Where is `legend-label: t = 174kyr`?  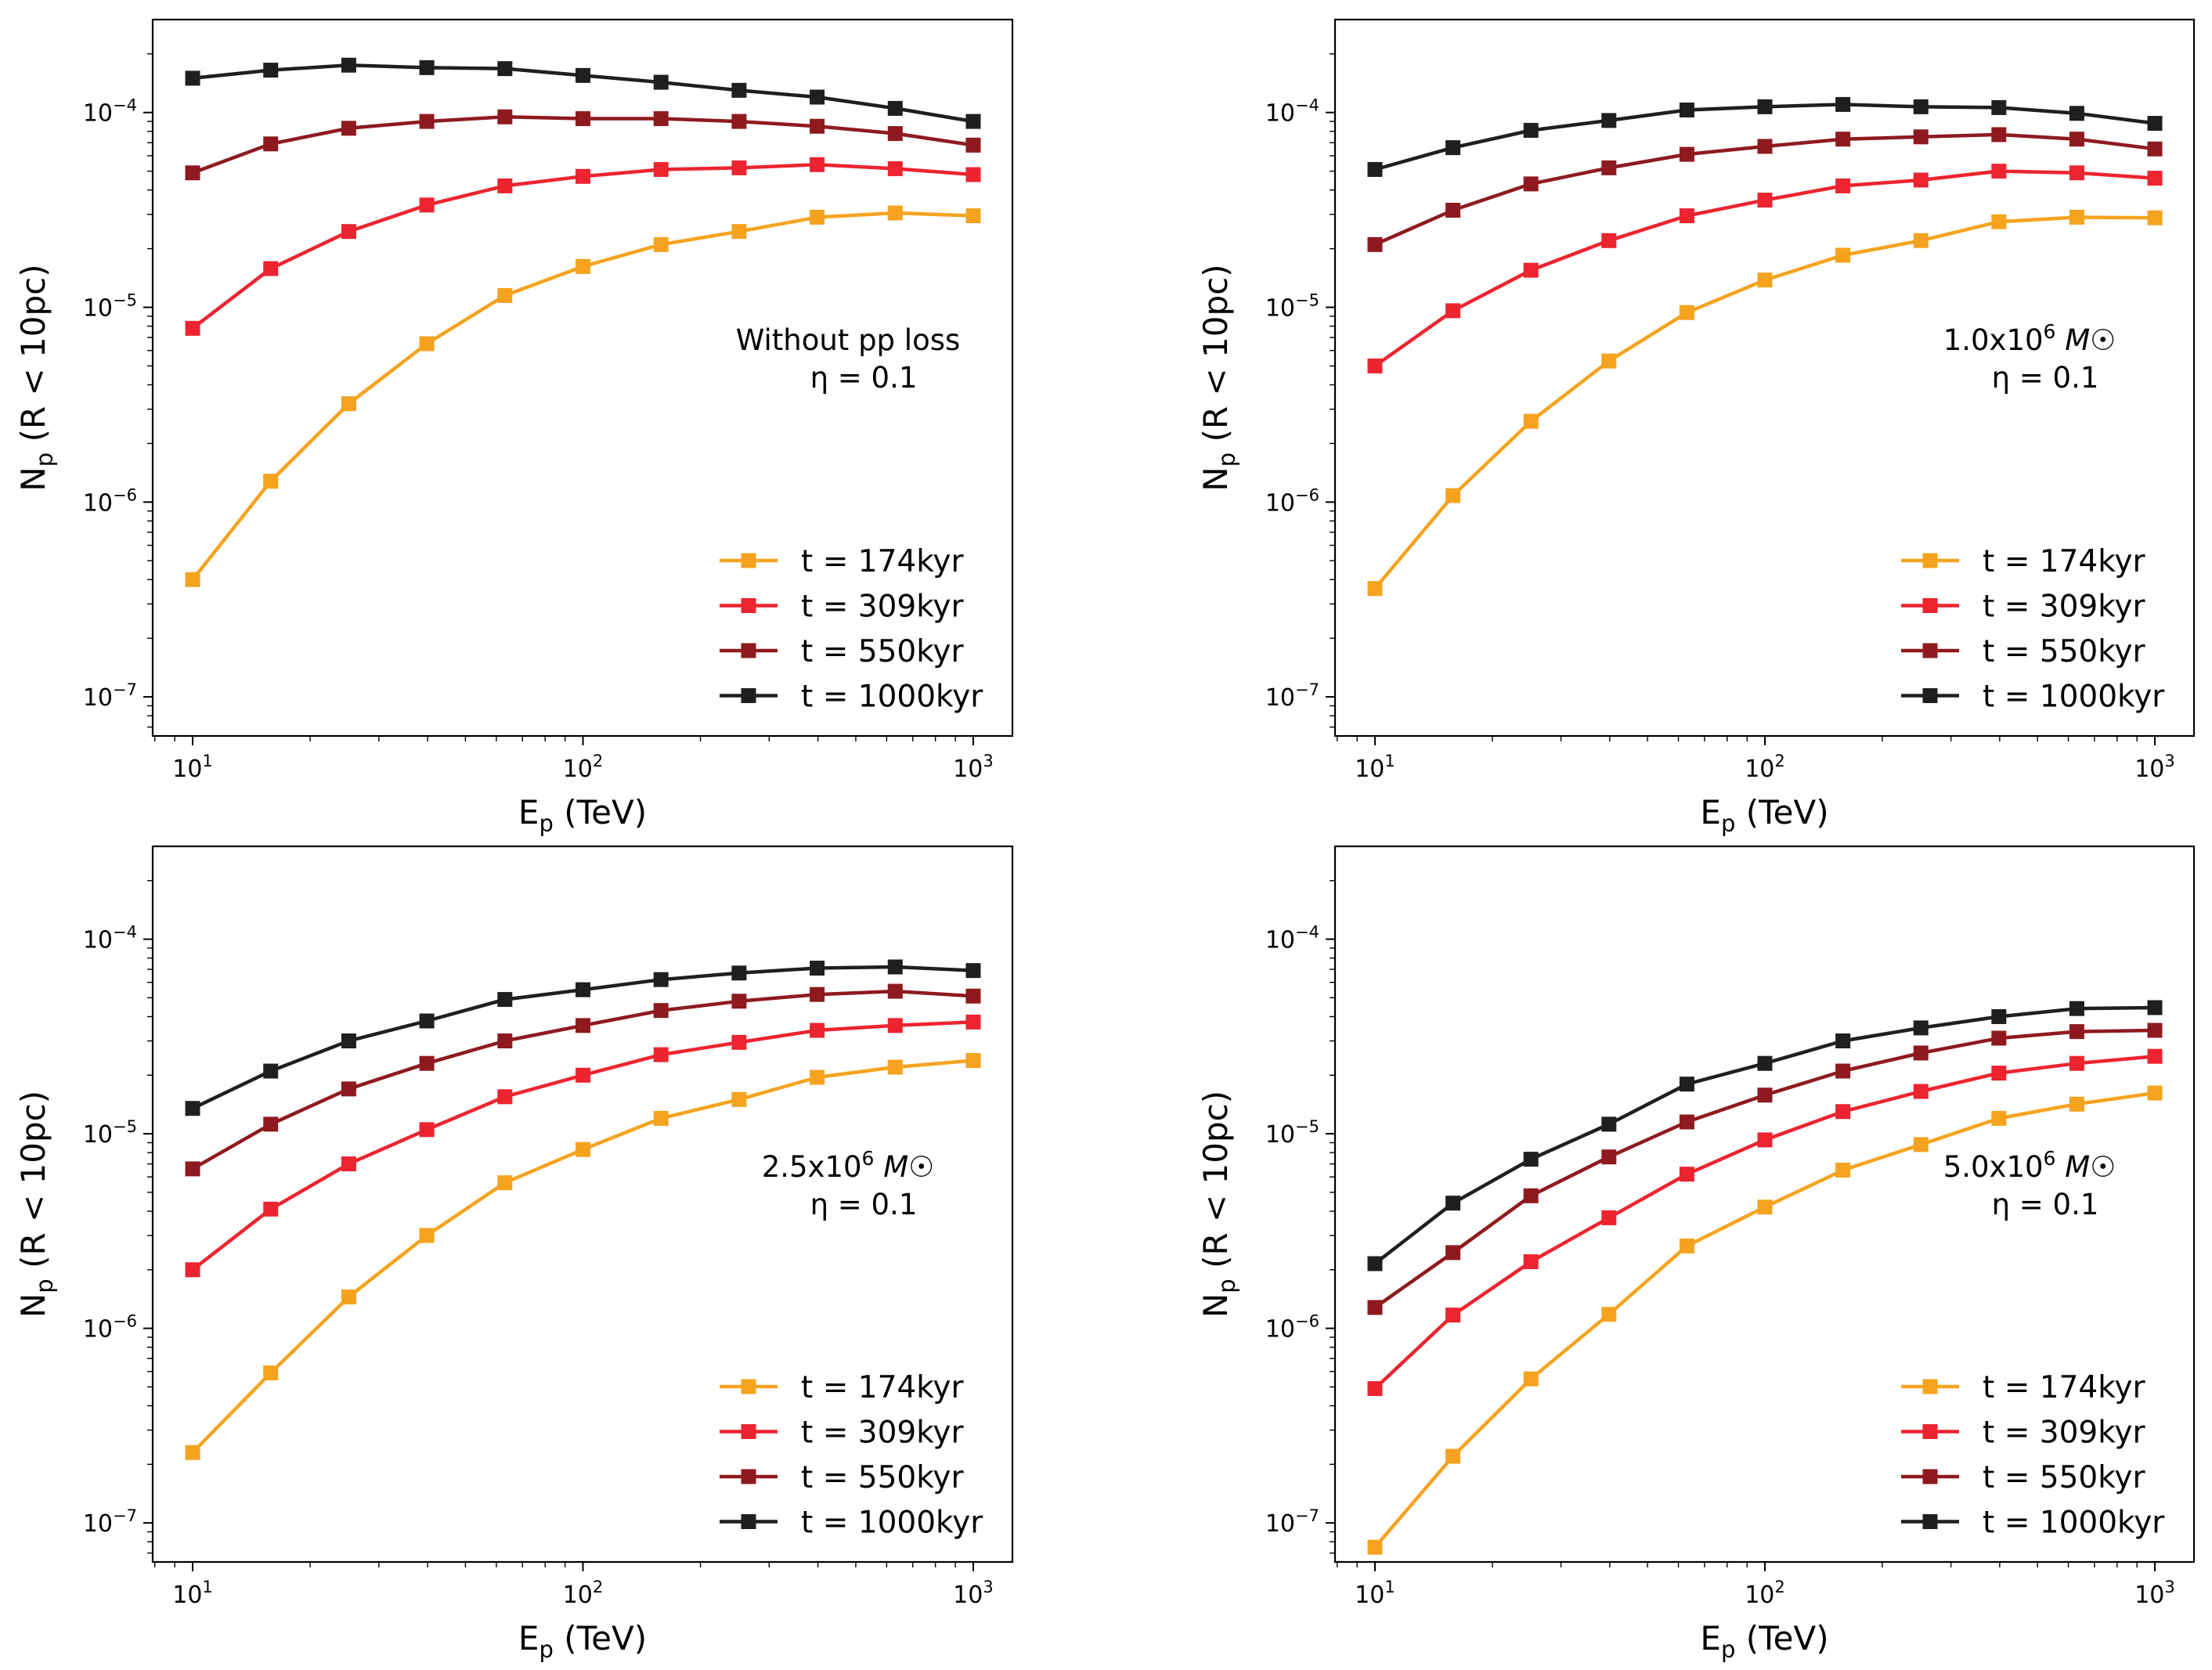 legend-label: t = 174kyr is located at coordinates (2064, 561).